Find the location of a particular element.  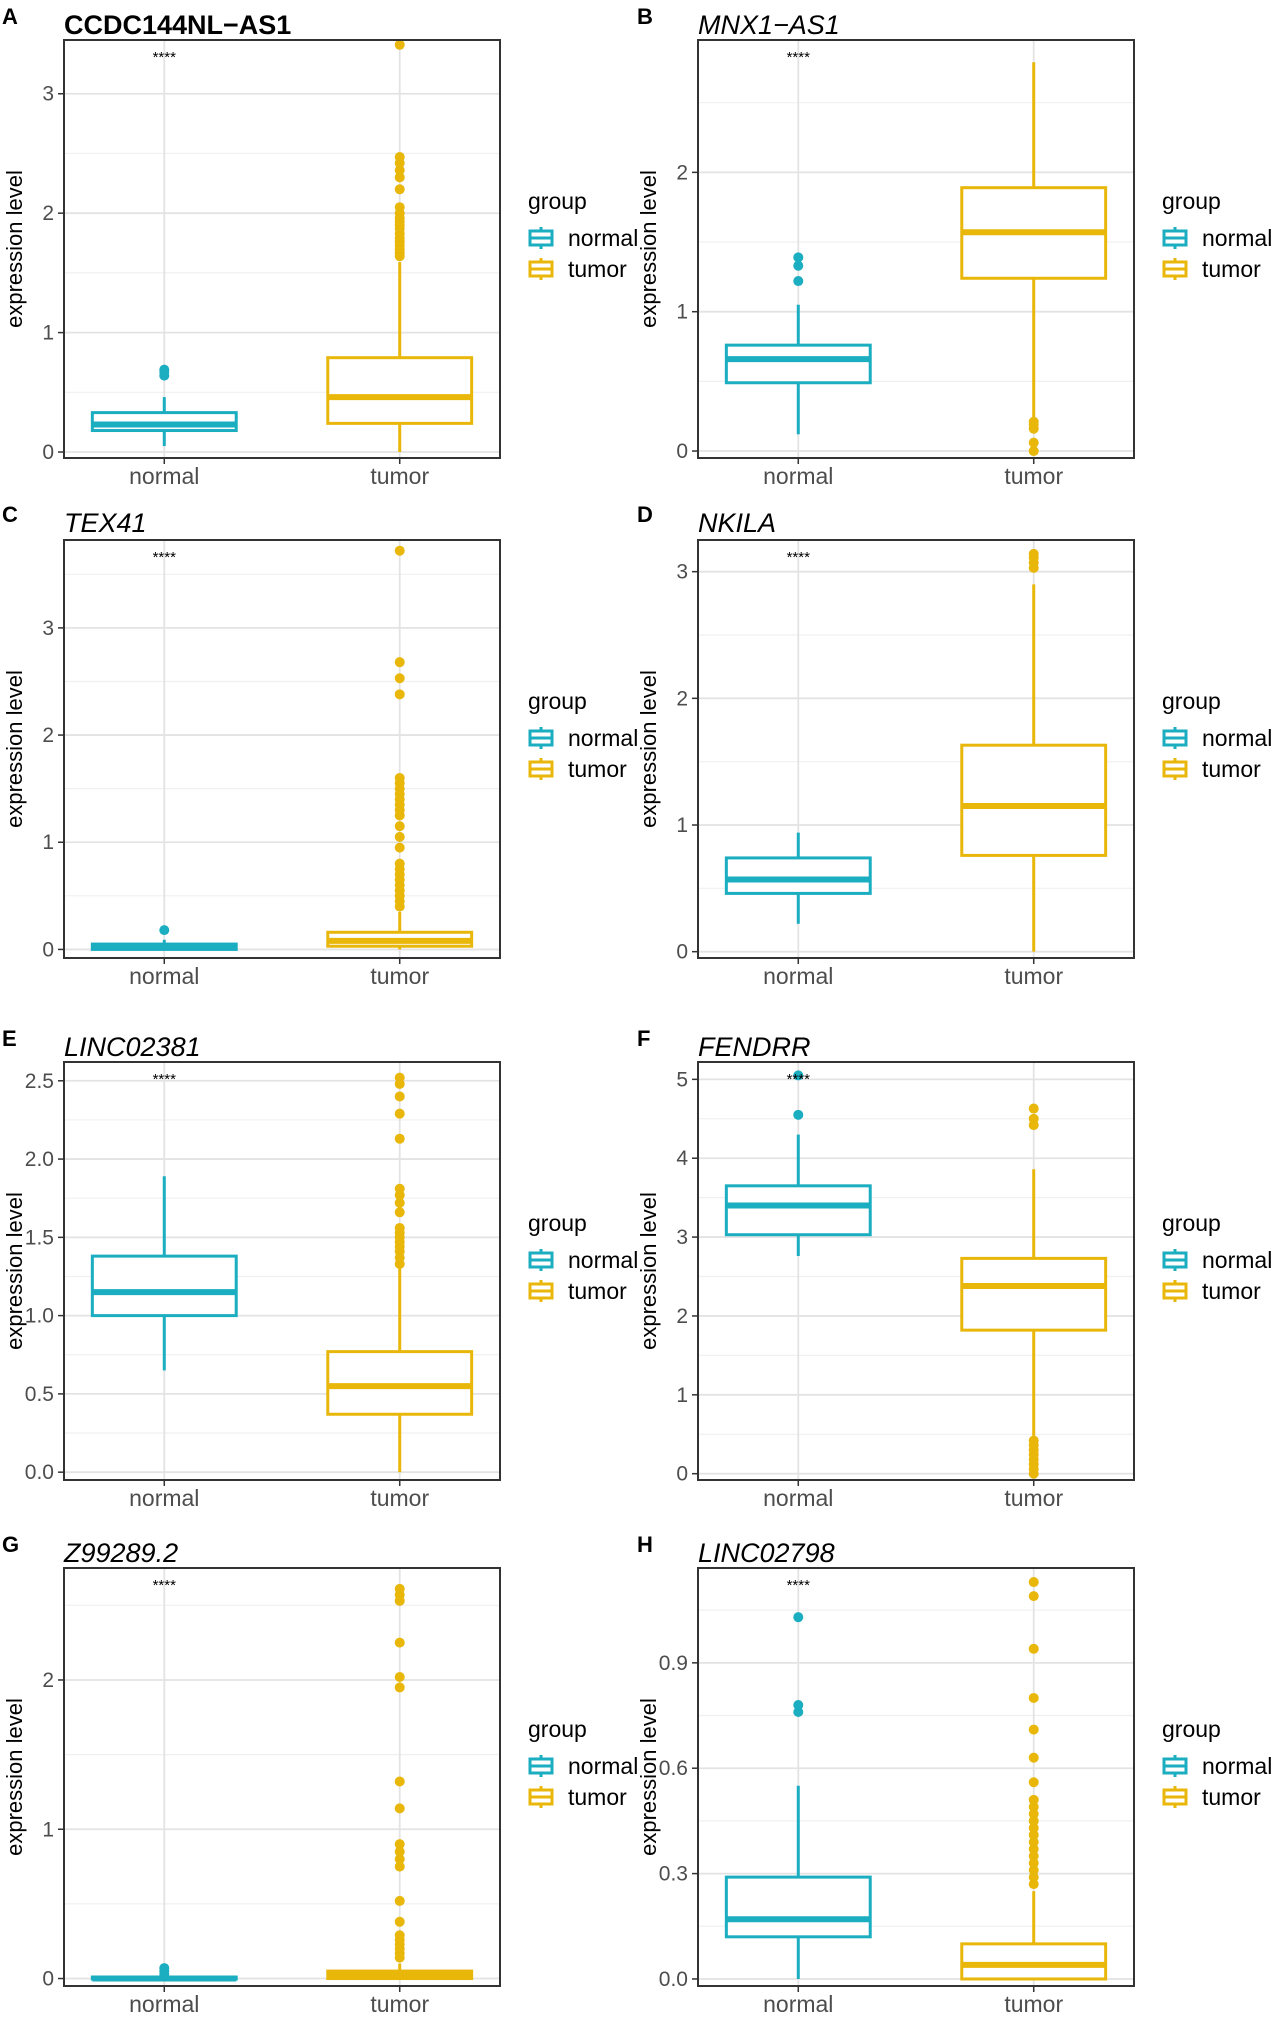

y-tick-label: 0.9 is located at coordinates (673, 1663).